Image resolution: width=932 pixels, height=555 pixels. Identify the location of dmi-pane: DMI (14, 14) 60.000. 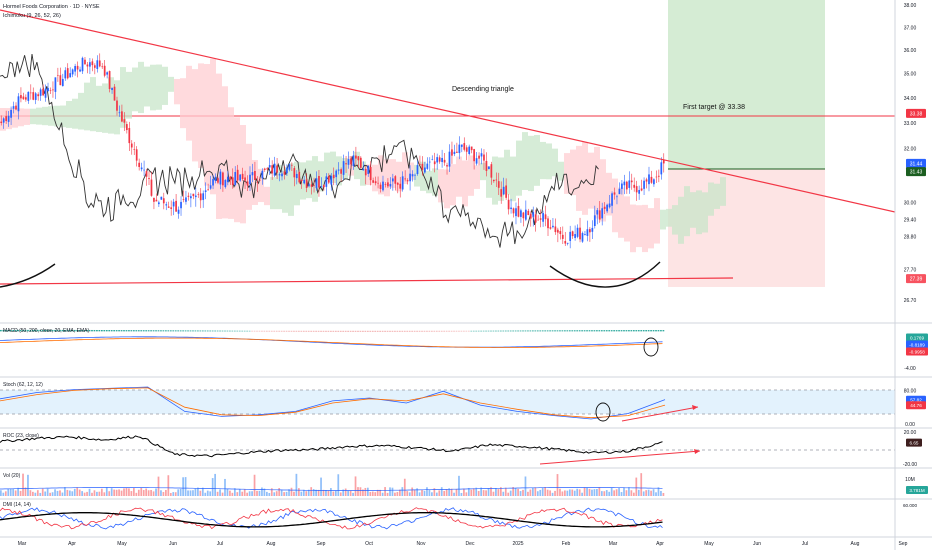
(458, 516).